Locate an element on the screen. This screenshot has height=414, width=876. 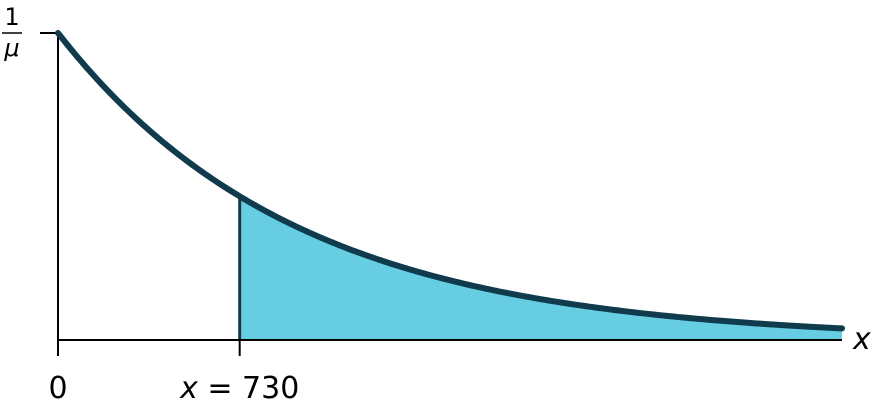
x-tick-label-value: = 730 is located at coordinates (248, 388).